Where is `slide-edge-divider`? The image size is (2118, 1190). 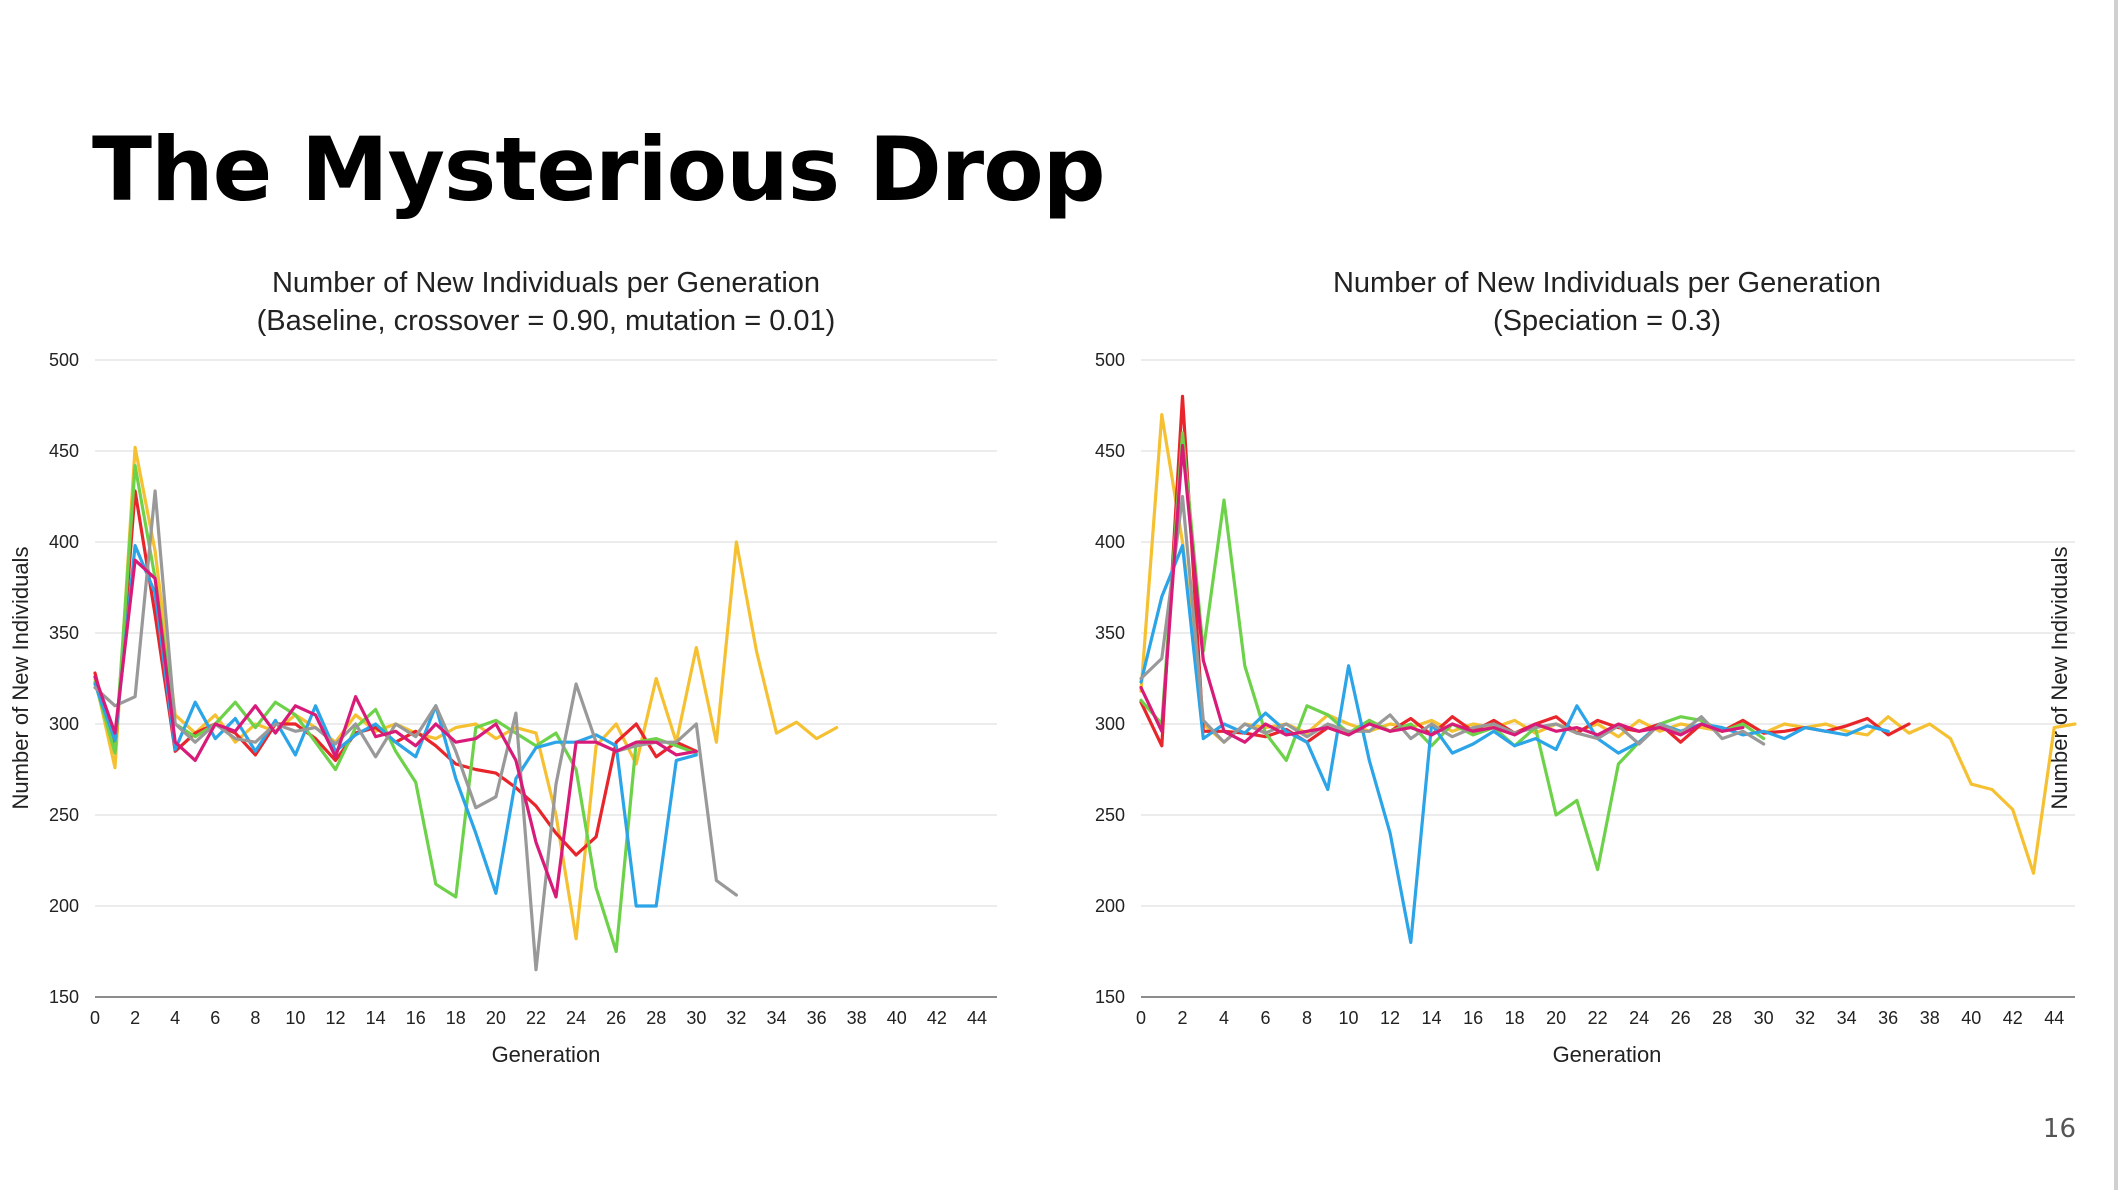 slide-edge-divider is located at coordinates (2116, 595).